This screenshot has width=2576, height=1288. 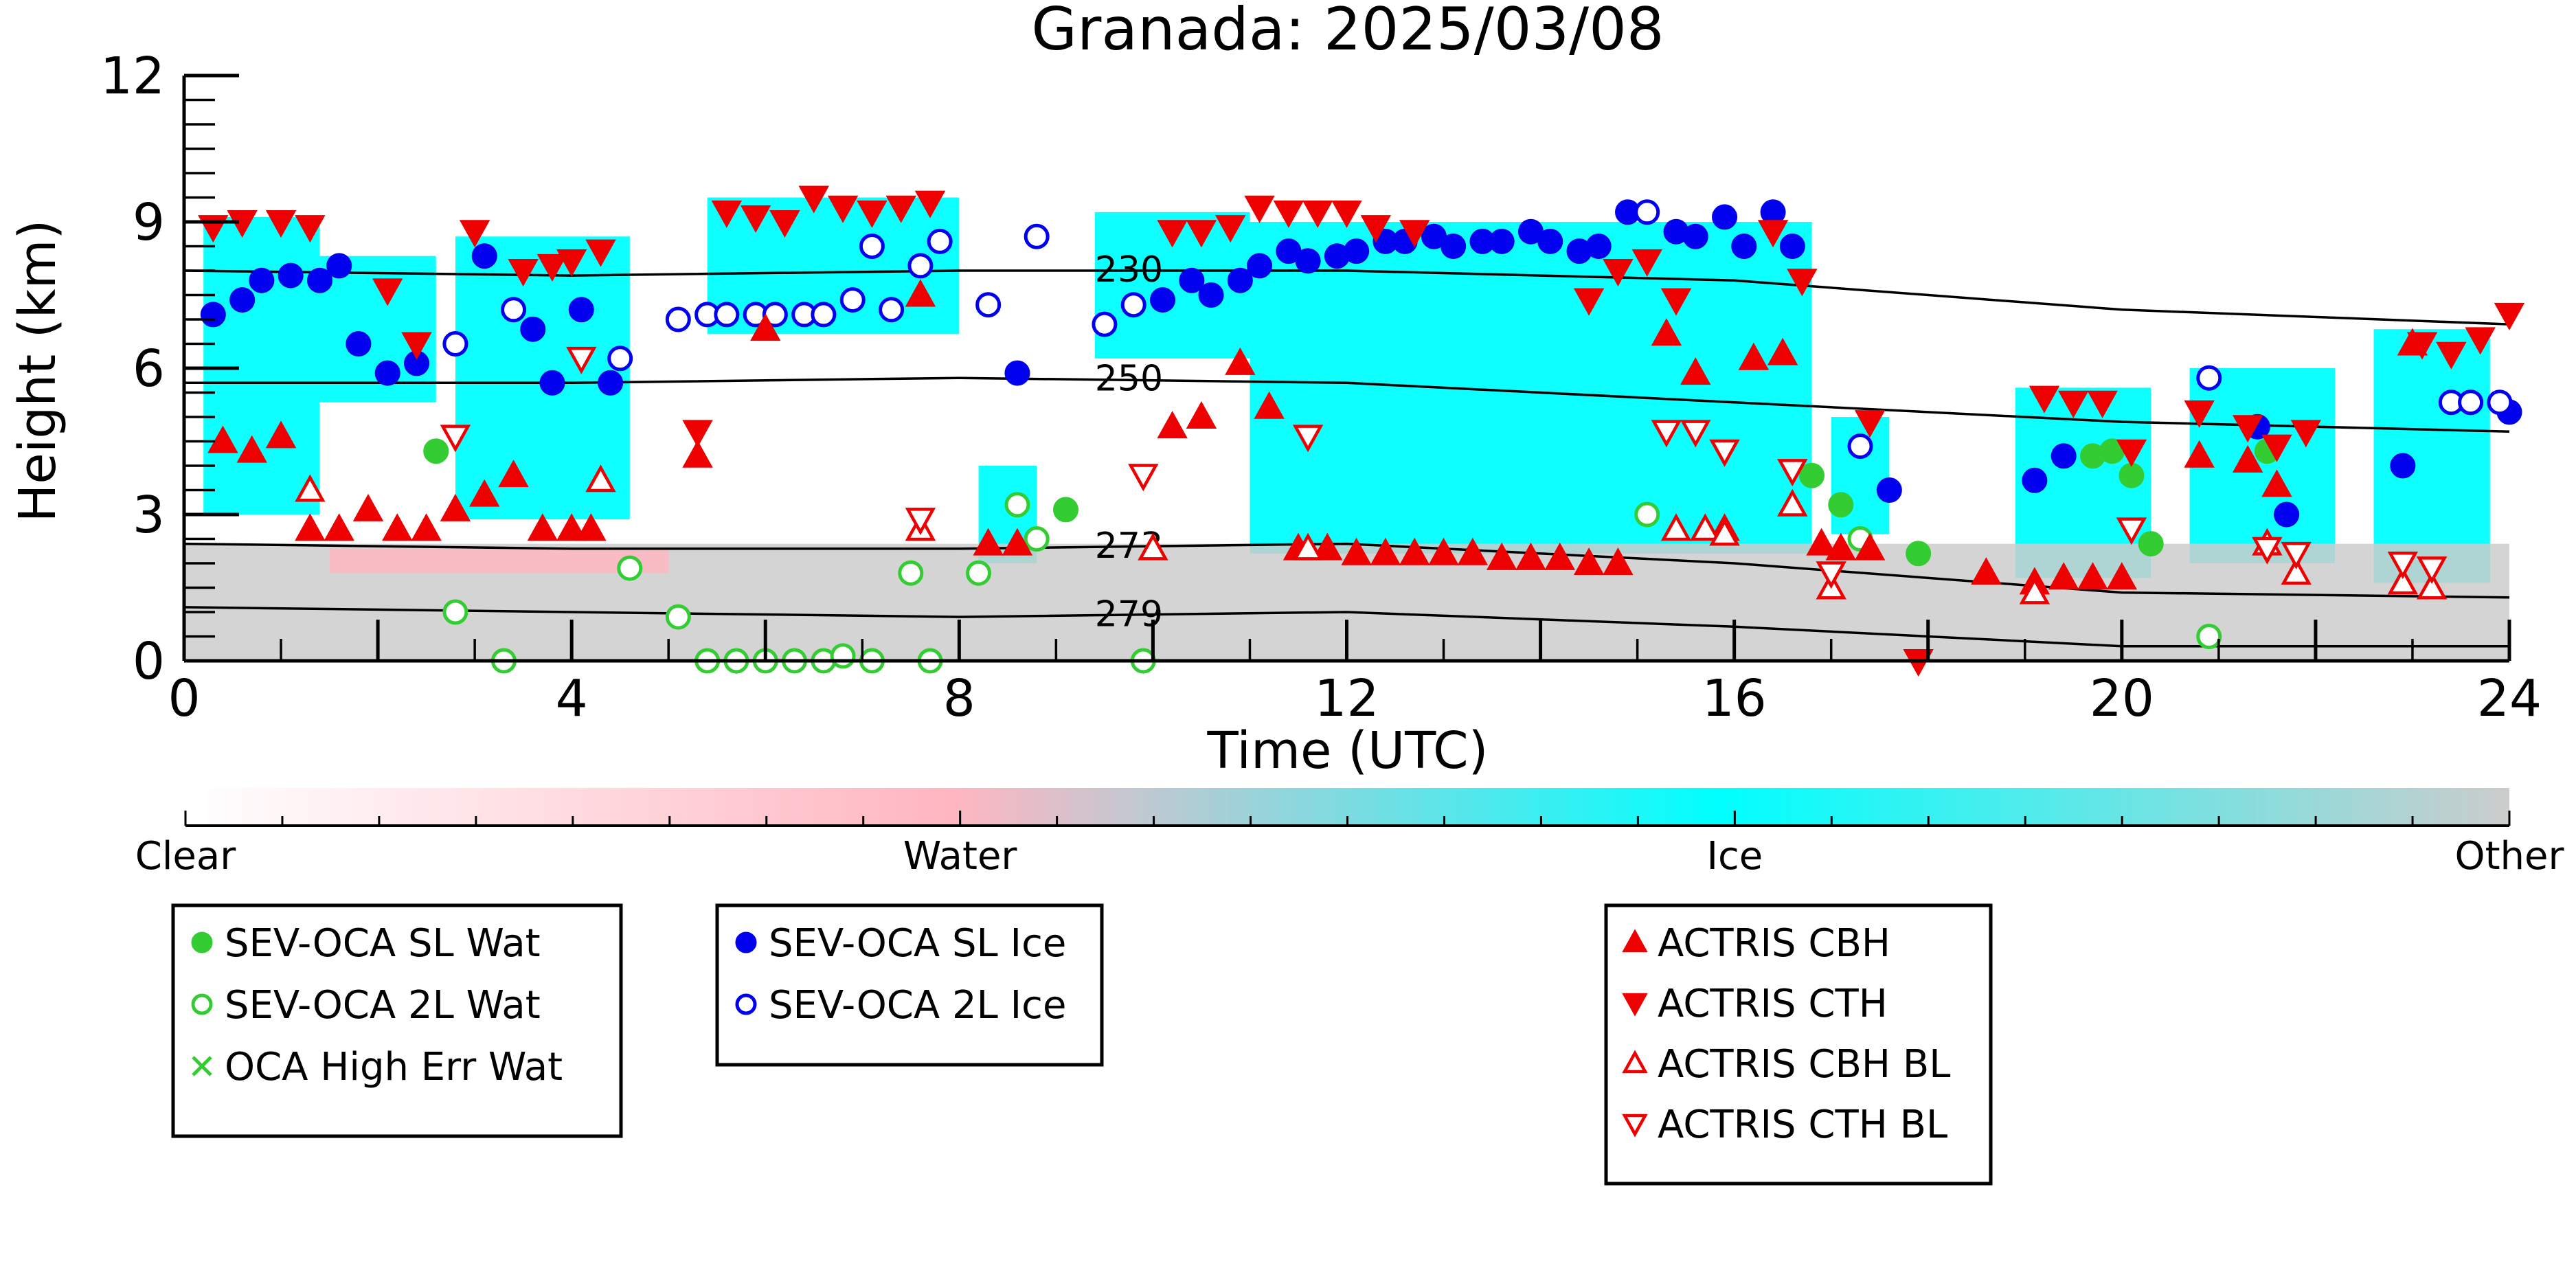 What do you see at coordinates (499, 561) in the screenshot?
I see `cloud-layer-water` at bounding box center [499, 561].